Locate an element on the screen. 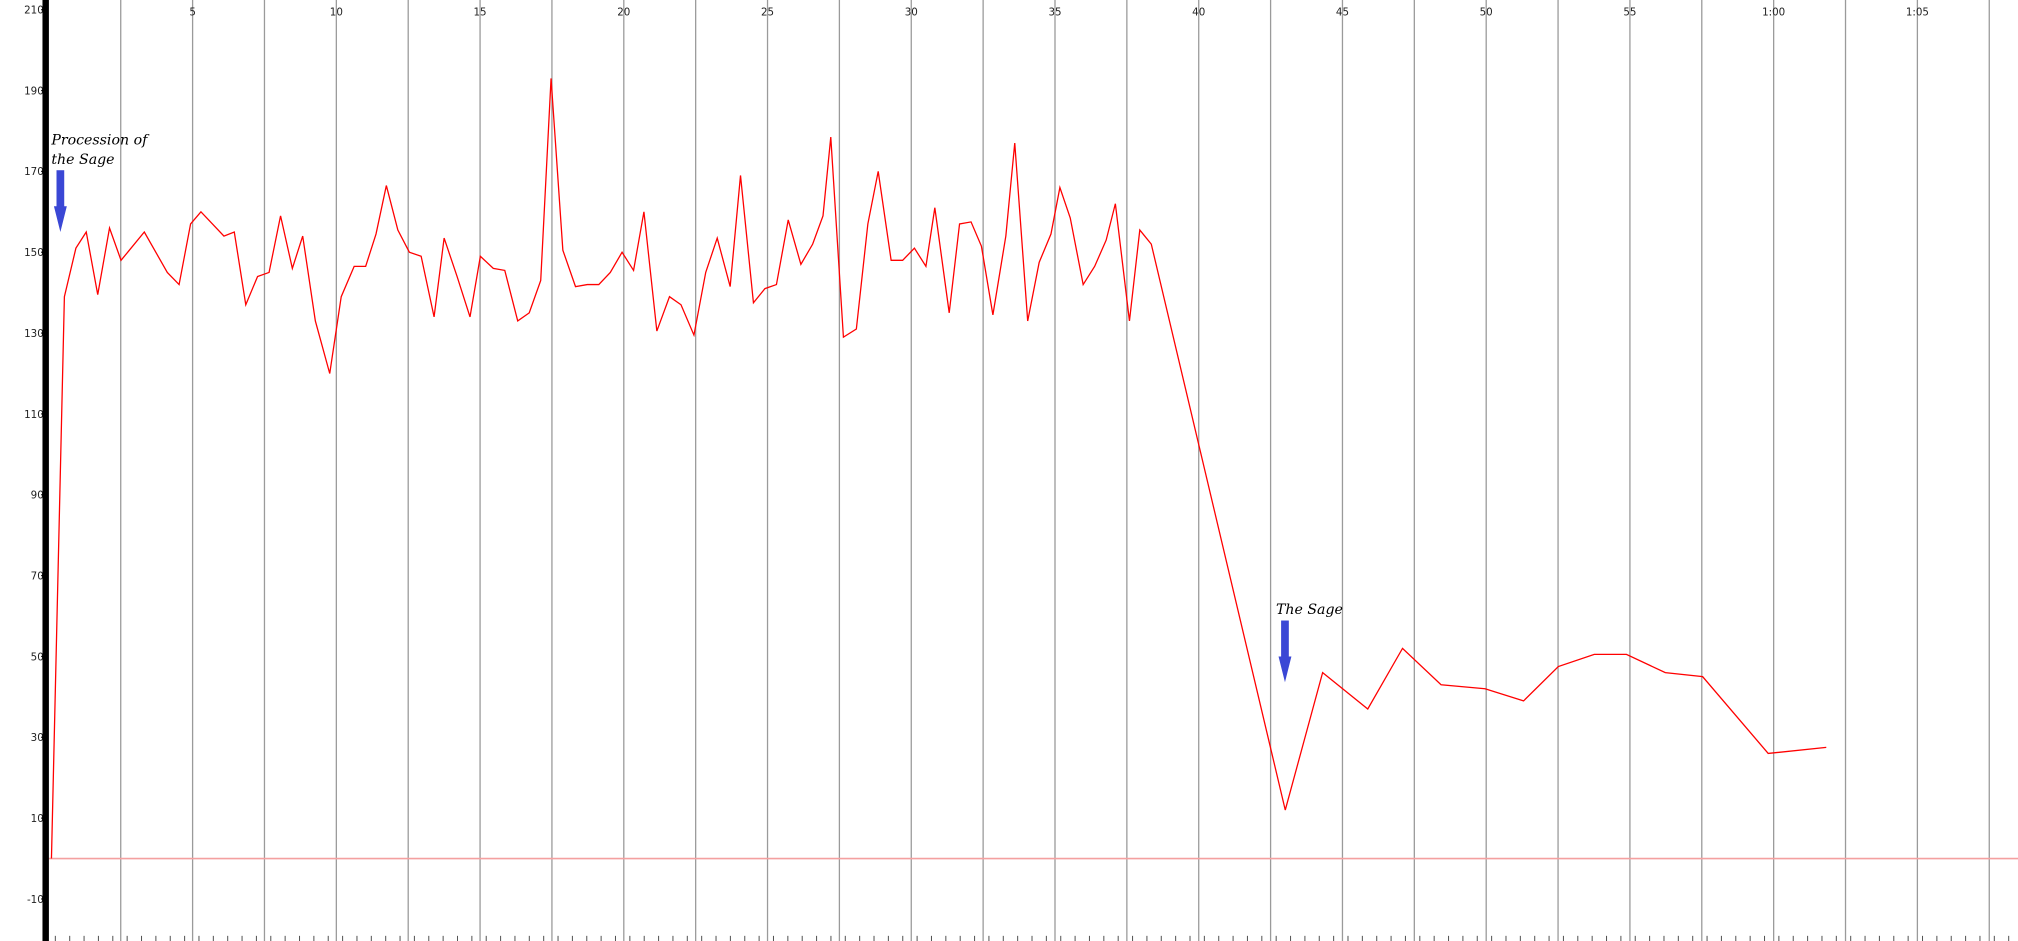 Image resolution: width=2018 pixels, height=941 pixels. annotation-text: Procession of is located at coordinates (100, 140).